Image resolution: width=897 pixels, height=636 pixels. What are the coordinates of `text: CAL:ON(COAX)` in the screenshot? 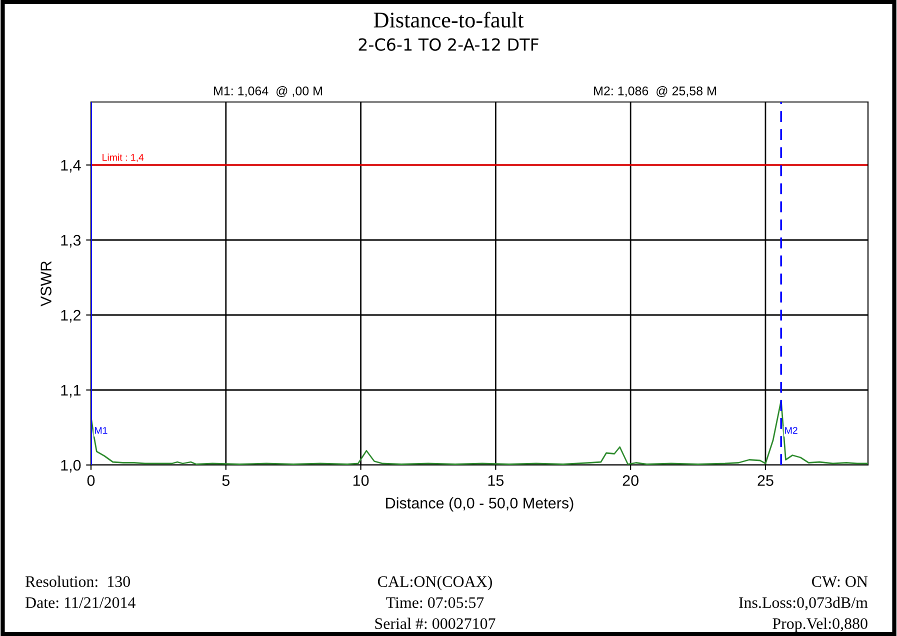 It's located at (435, 583).